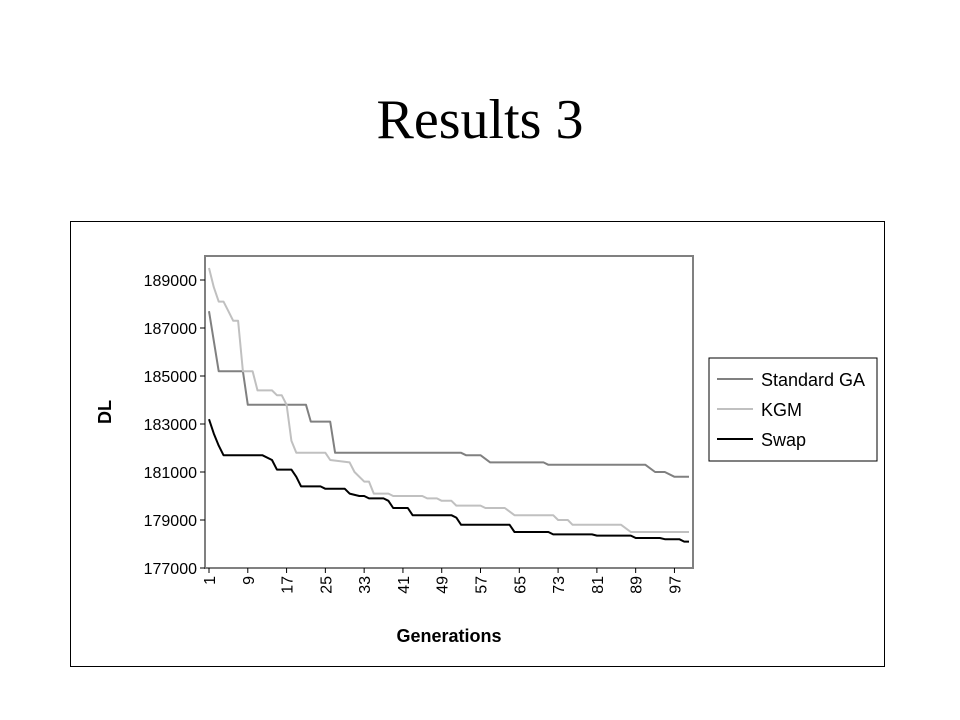  I want to click on y-tick-label: 179000, so click(170, 521).